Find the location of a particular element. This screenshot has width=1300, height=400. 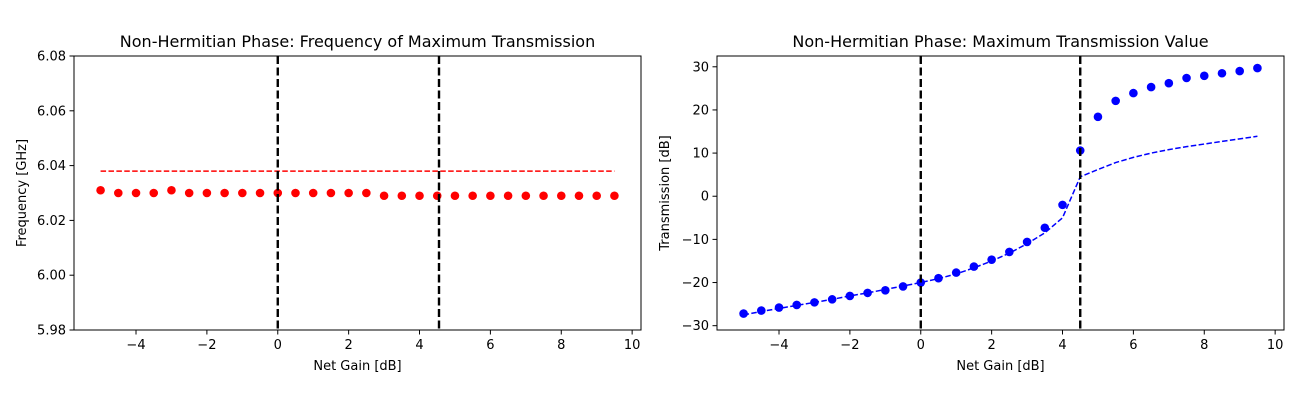

frequency-x-tick-label: 0 is located at coordinates (278, 345).